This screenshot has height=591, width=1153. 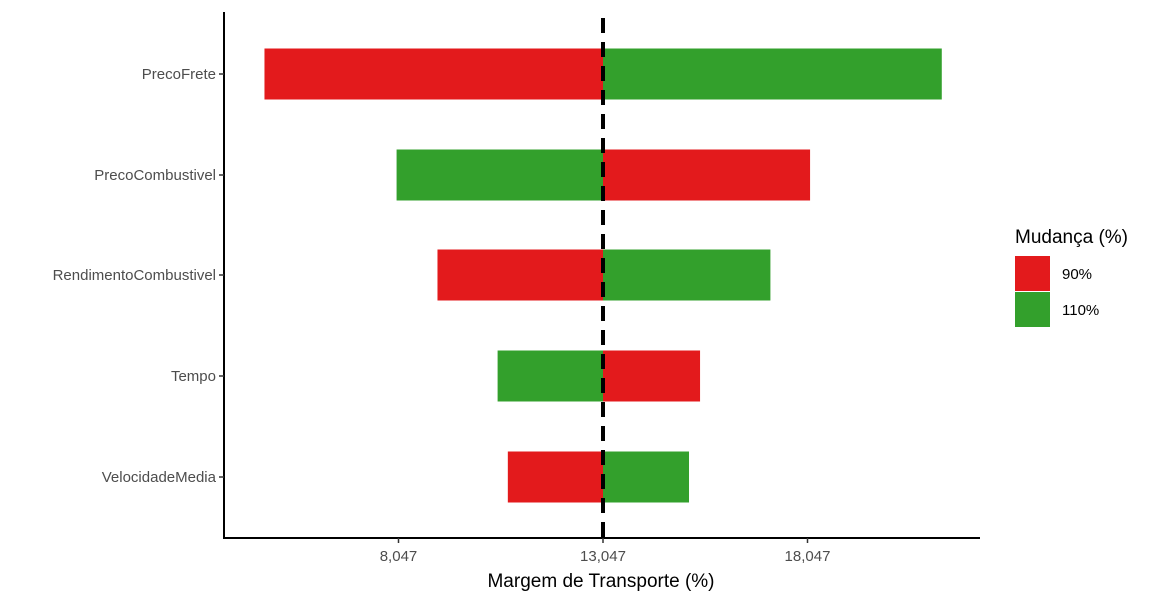 What do you see at coordinates (707, 175) in the screenshot?
I see `bar-PrecoCombustivel-90pct` at bounding box center [707, 175].